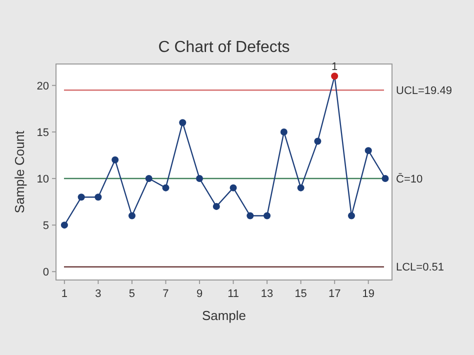 The height and width of the screenshot is (355, 474). What do you see at coordinates (98, 294) in the screenshot?
I see `x-tick-label: 3` at bounding box center [98, 294].